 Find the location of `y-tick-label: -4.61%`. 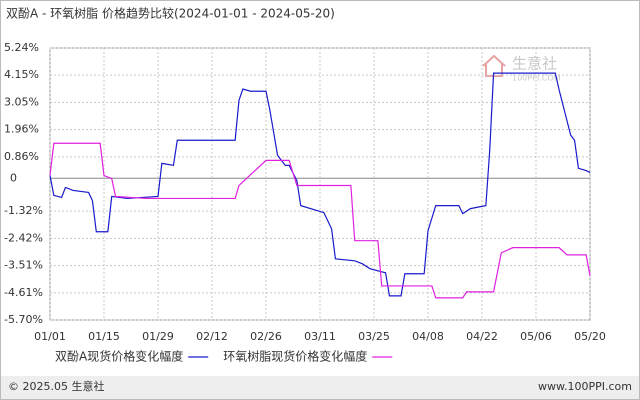

y-tick-label: -4.61% is located at coordinates (23, 292).